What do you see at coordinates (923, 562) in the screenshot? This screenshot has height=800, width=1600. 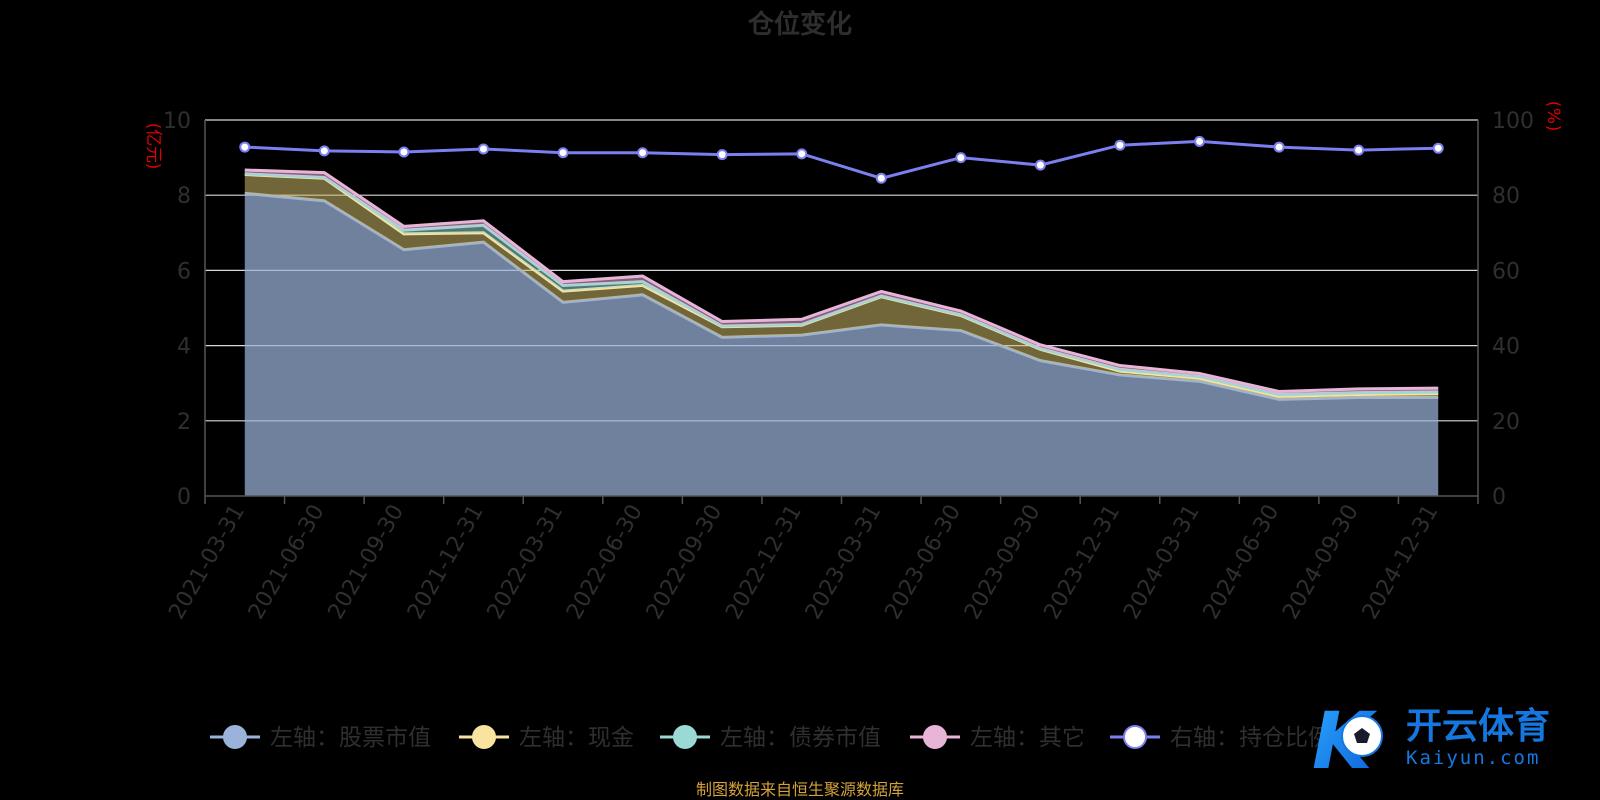 I see `x-tick-label: 2023-06-30` at bounding box center [923, 562].